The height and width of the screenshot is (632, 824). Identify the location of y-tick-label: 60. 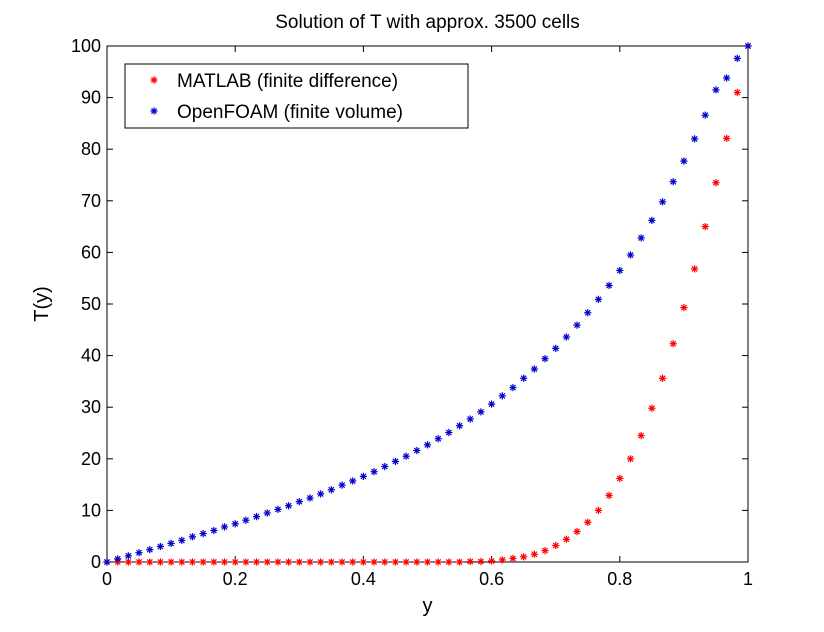
(91, 252).